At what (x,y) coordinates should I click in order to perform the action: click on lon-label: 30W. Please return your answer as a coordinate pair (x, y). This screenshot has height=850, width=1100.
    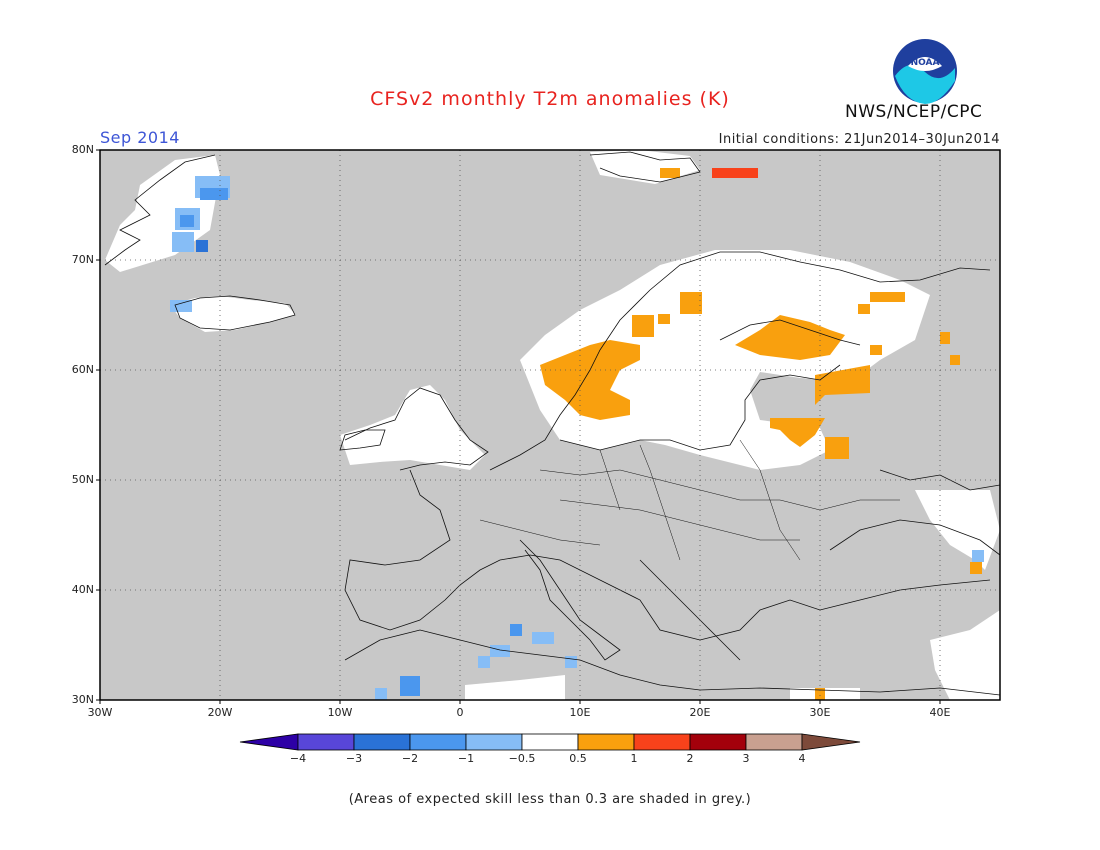
    Looking at the image, I should click on (100, 712).